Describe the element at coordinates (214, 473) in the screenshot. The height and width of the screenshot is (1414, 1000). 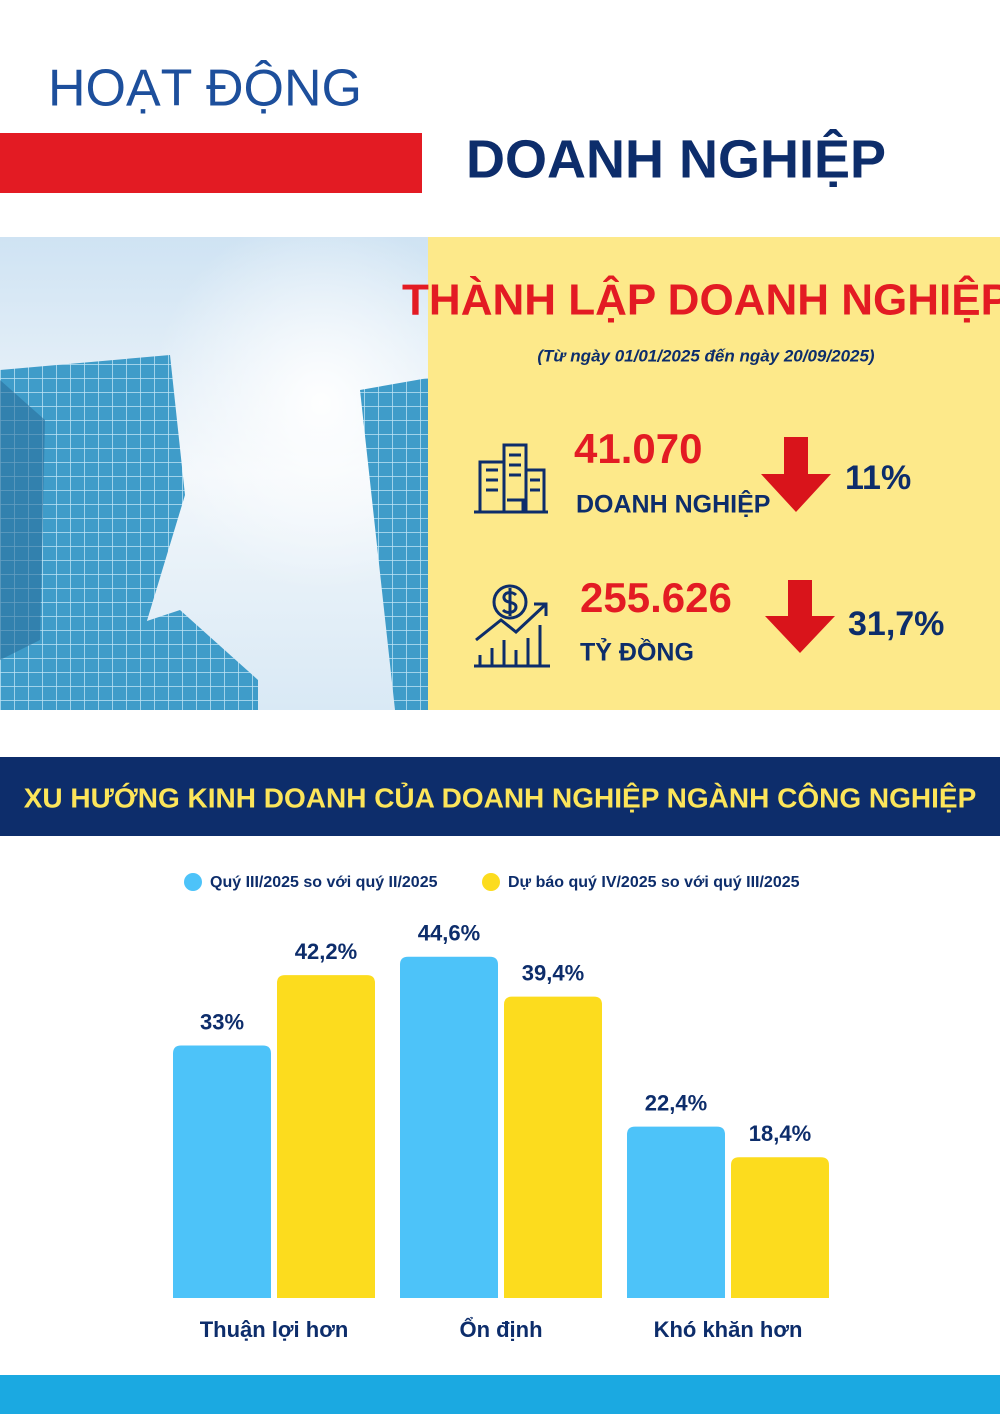
I see `photo` at that location.